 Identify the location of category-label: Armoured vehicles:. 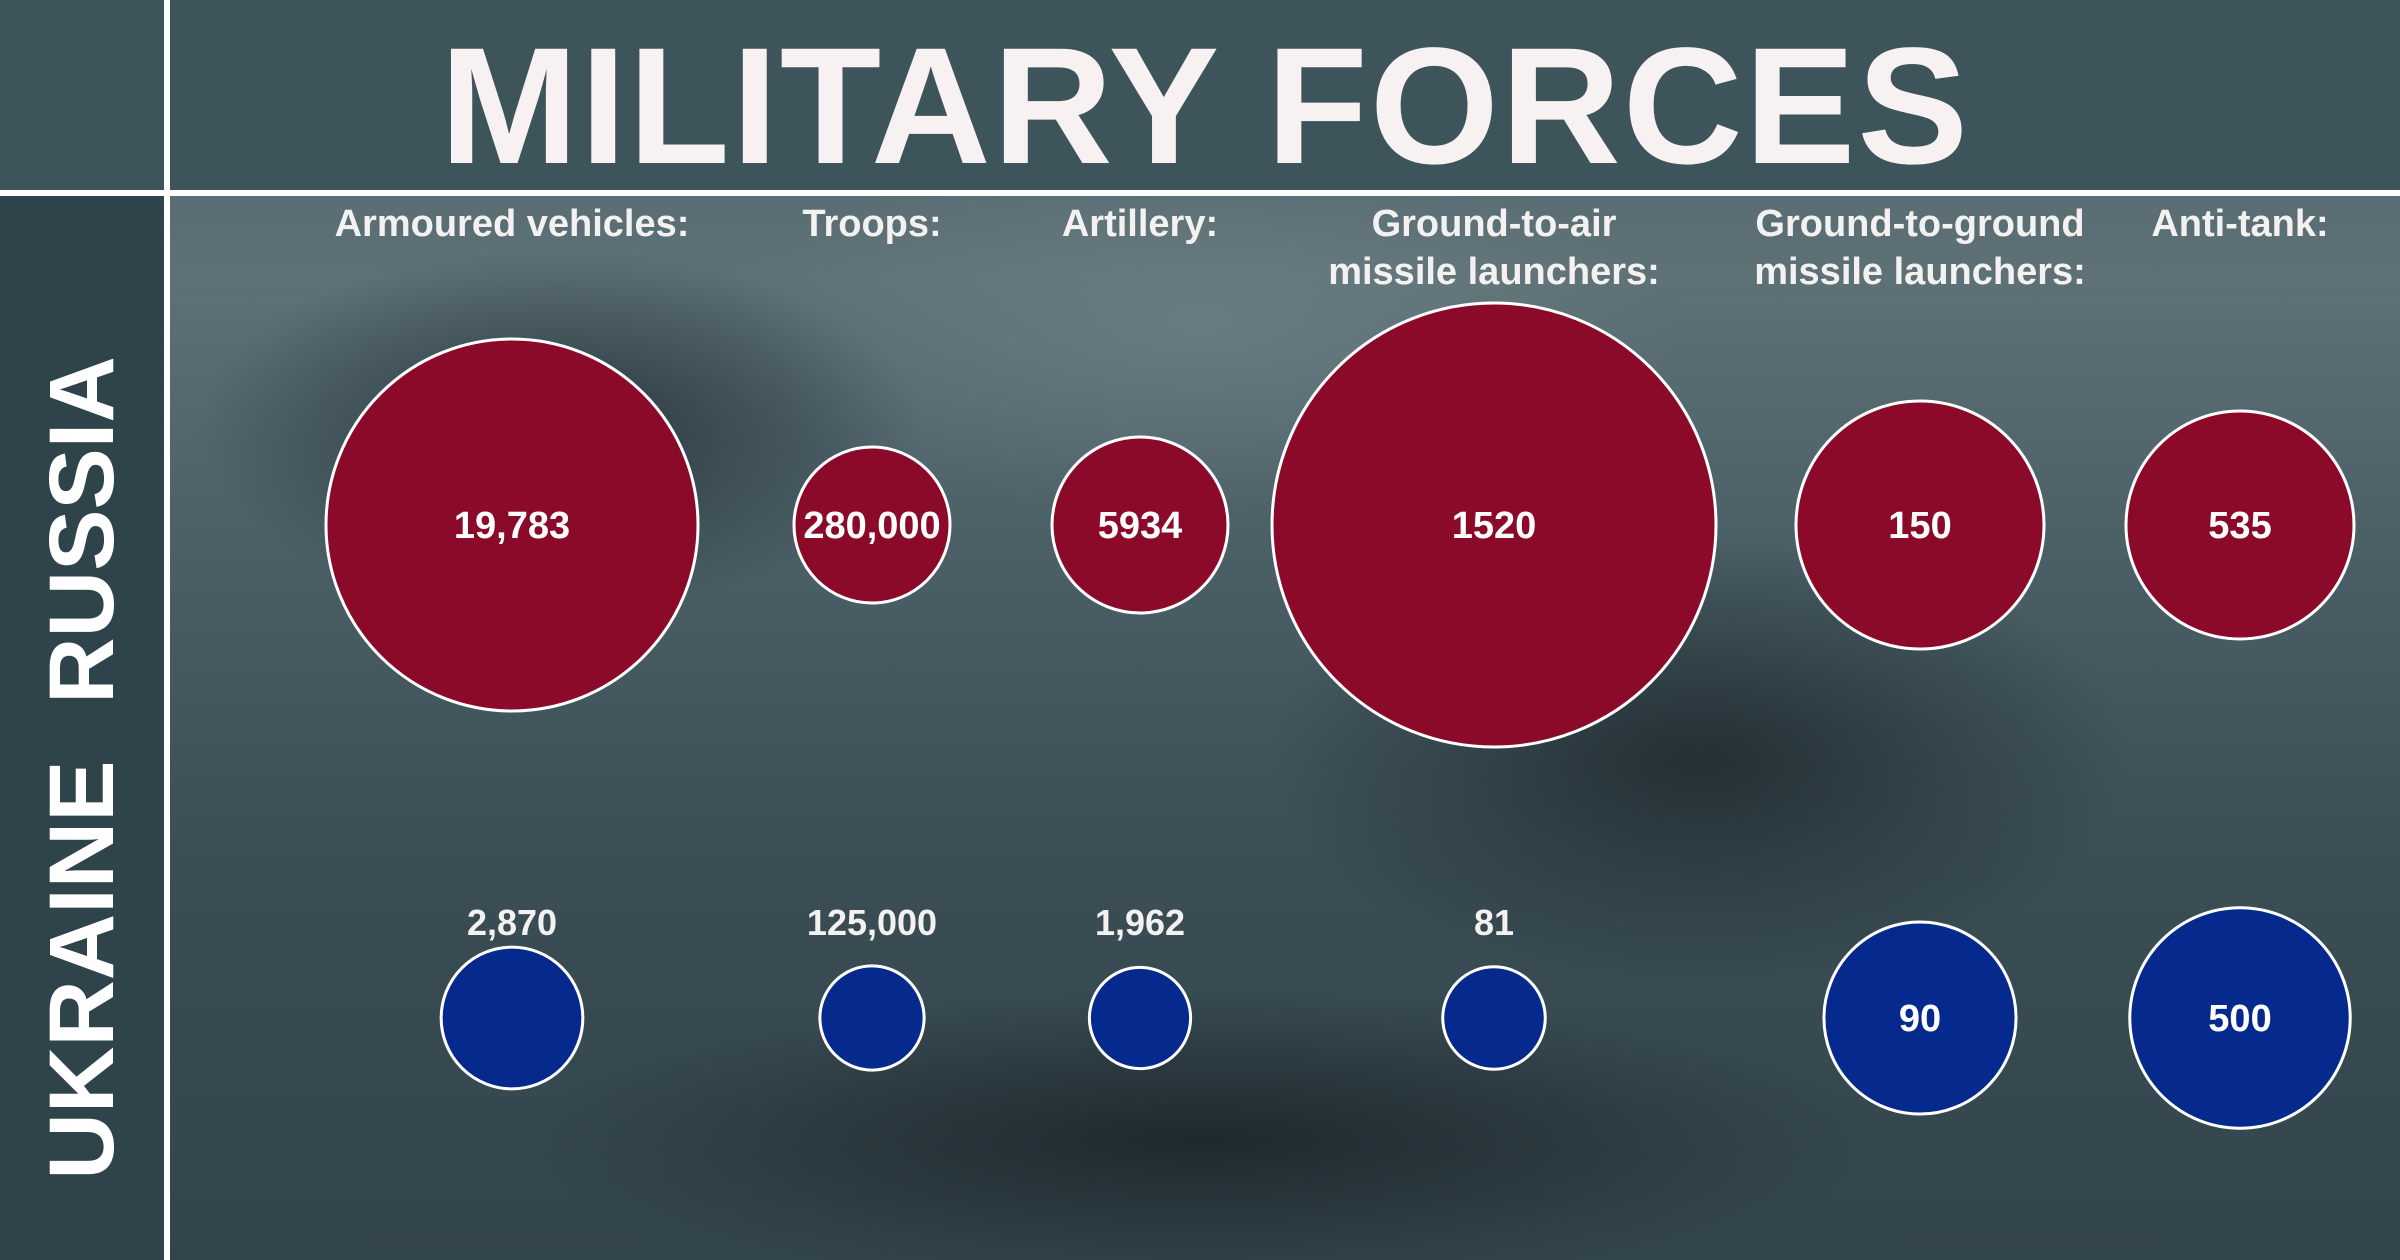
(512, 224).